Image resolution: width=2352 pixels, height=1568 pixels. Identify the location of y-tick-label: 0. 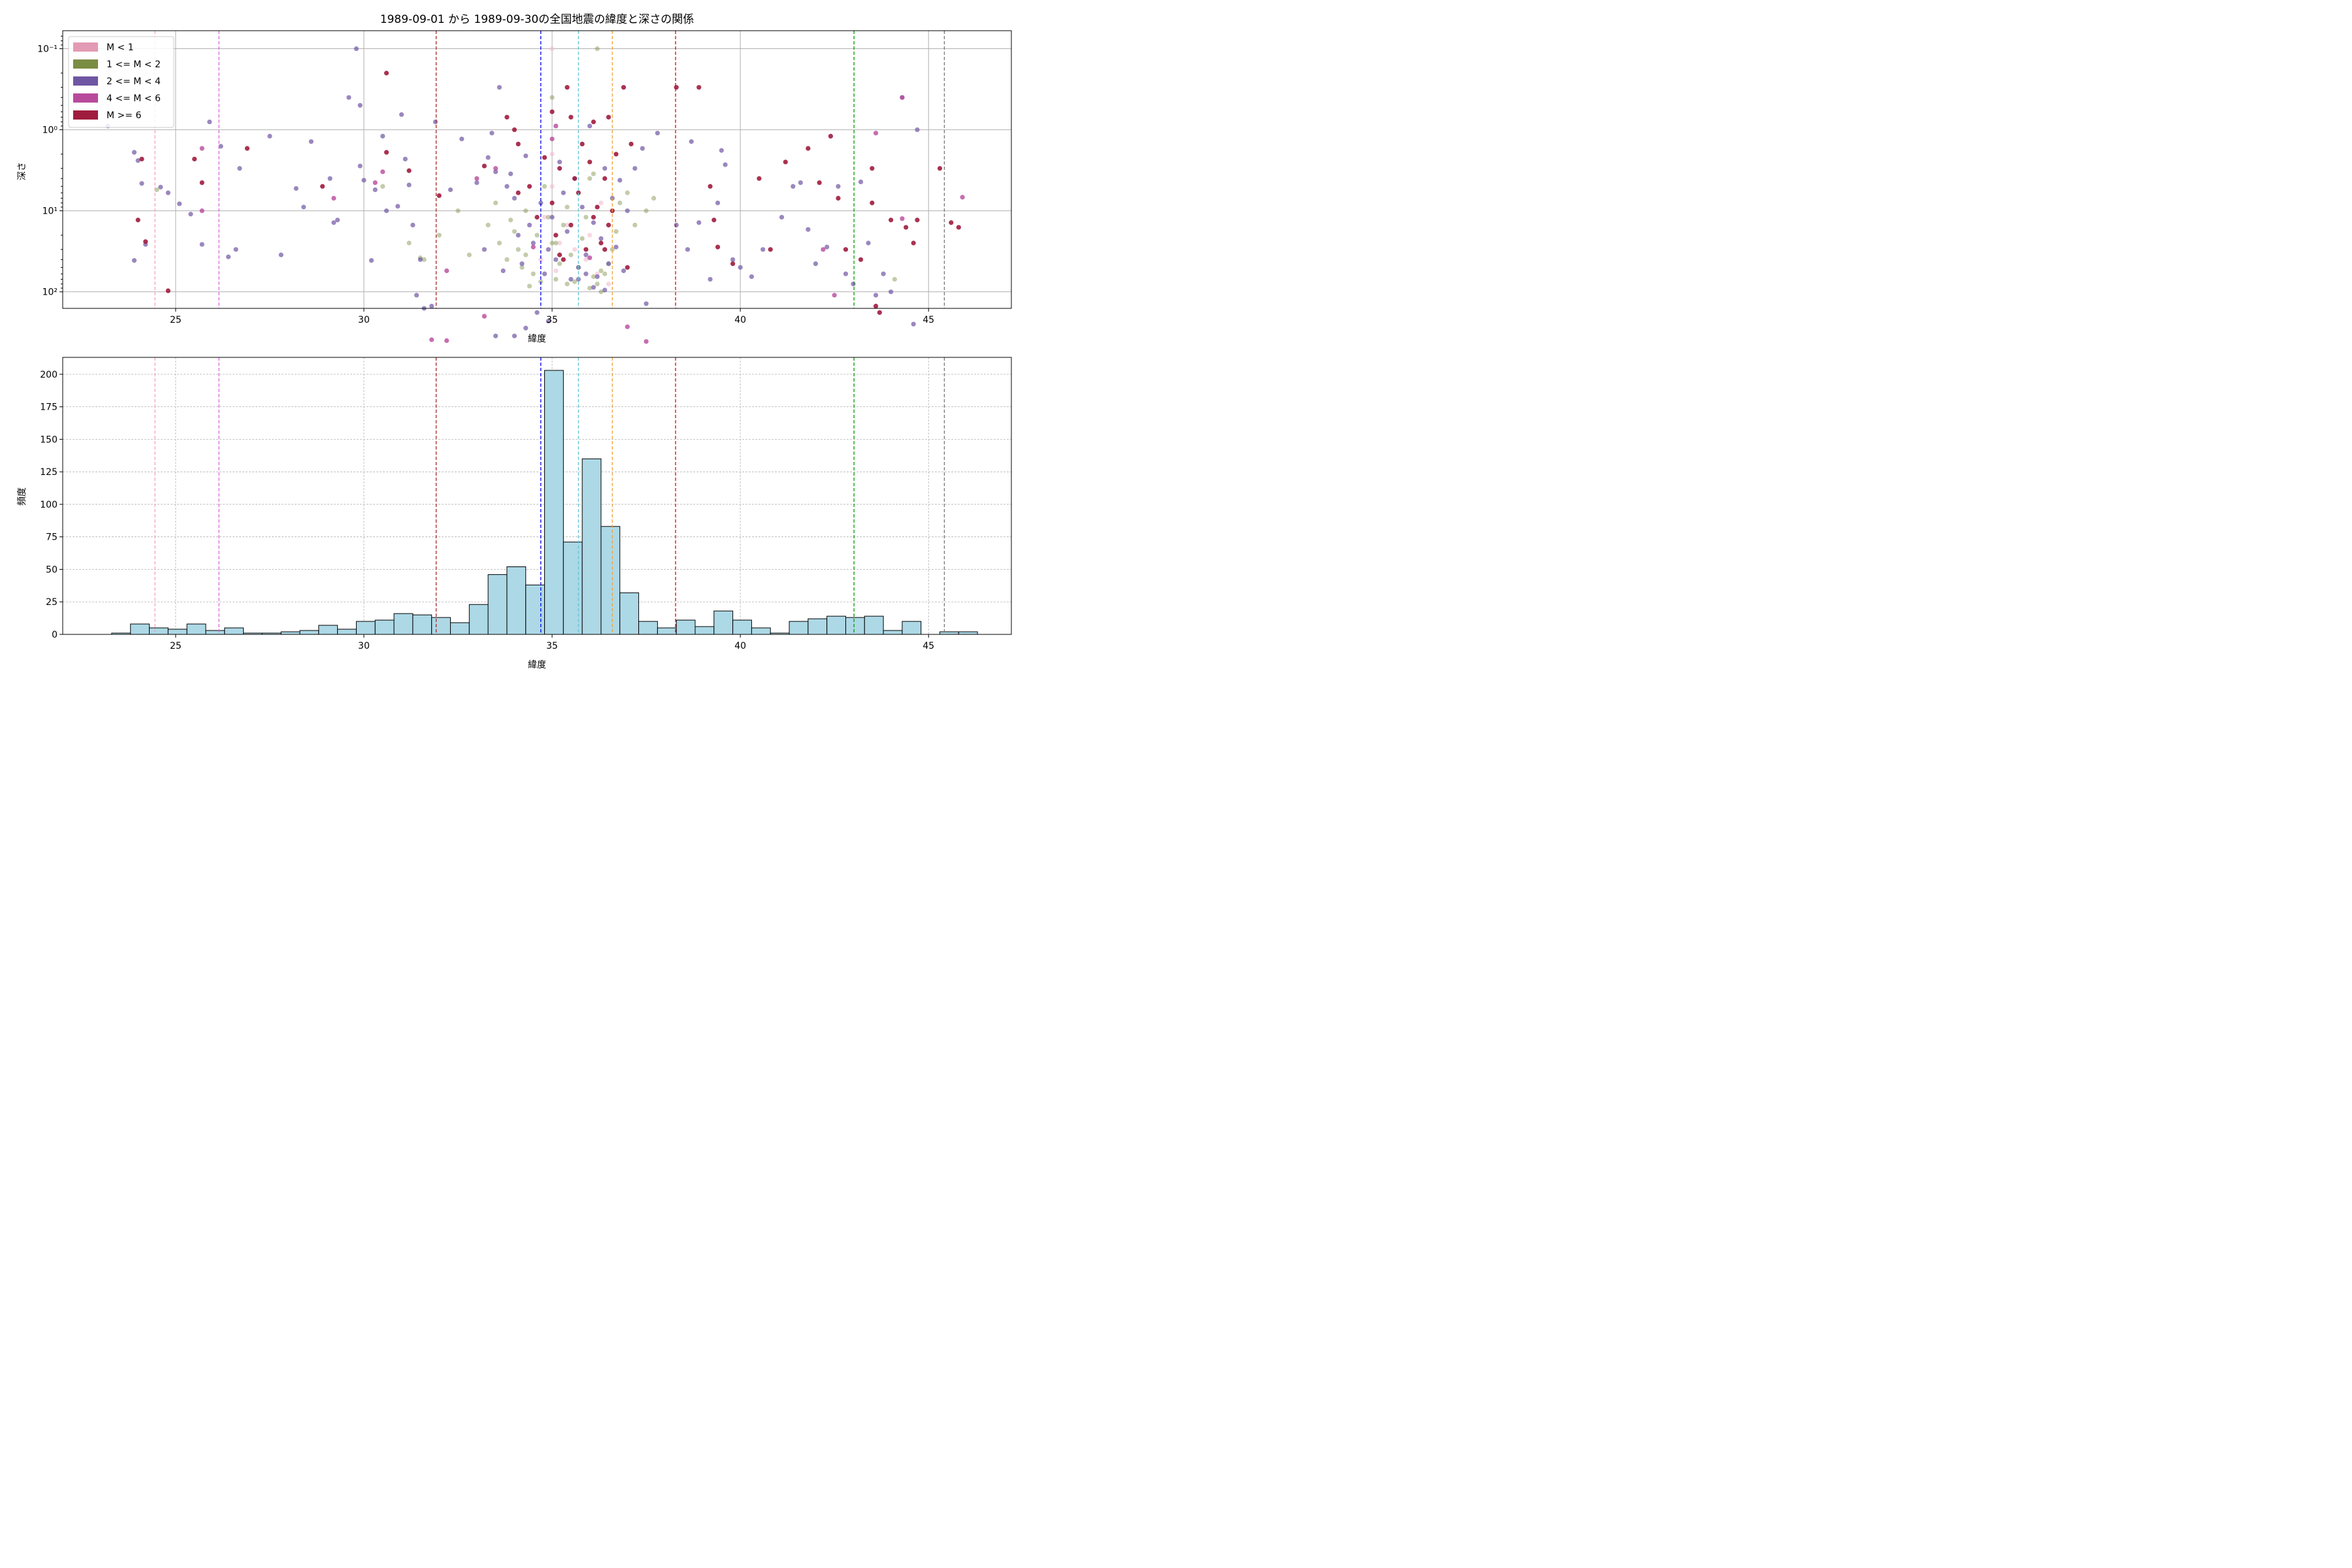
(54, 635).